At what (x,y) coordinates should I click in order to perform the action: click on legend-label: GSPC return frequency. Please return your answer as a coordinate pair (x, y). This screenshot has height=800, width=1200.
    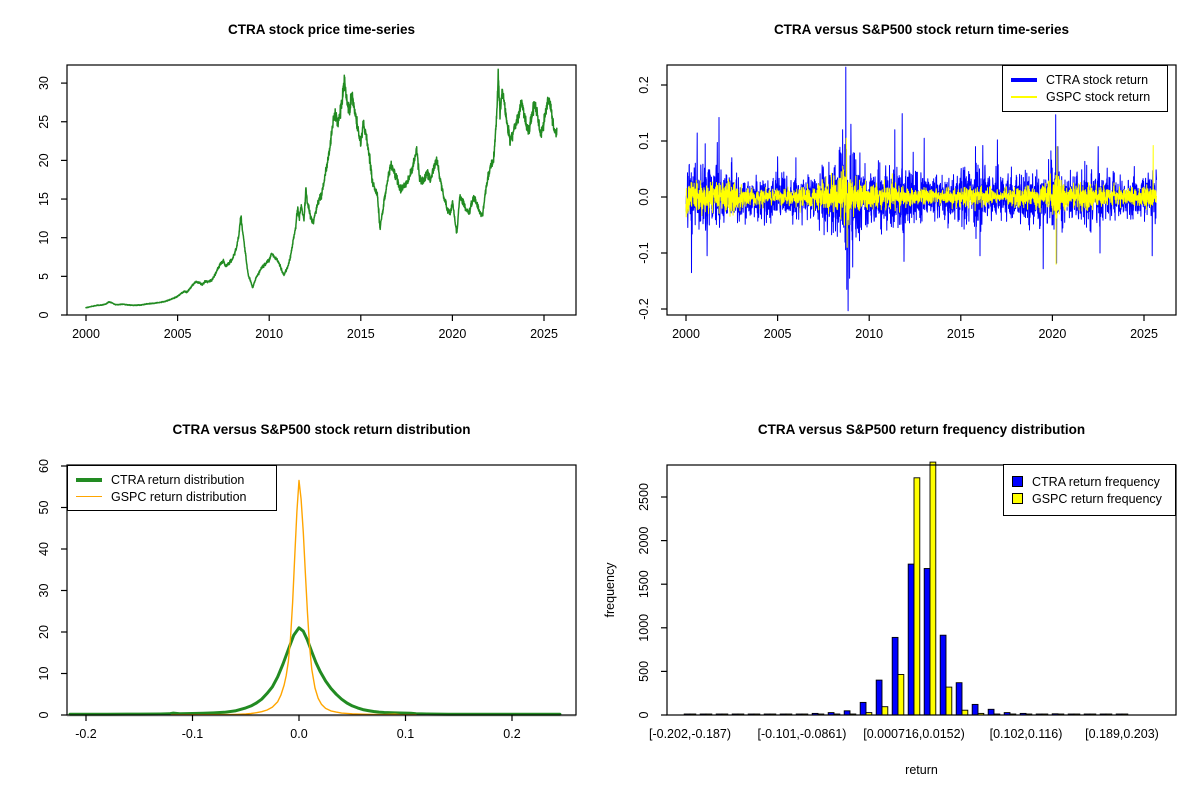
    Looking at the image, I should click on (1097, 498).